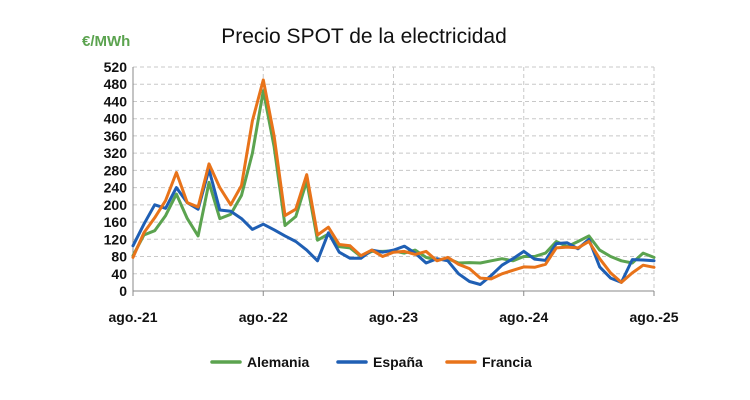 The image size is (750, 400). I want to click on y-axis-unit-label: €/MWh, so click(106, 41).